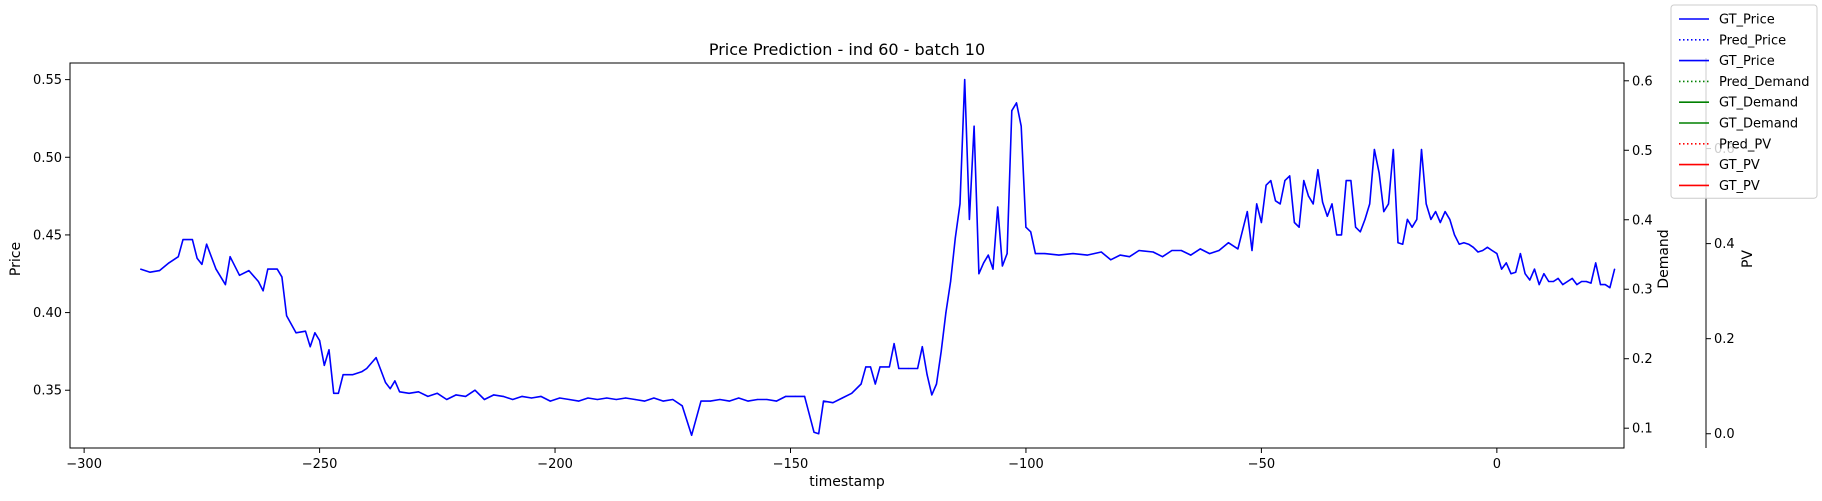 This screenshot has width=1822, height=501. Describe the element at coordinates (47, 391) in the screenshot. I see `price-tick-label: 0.35` at that location.